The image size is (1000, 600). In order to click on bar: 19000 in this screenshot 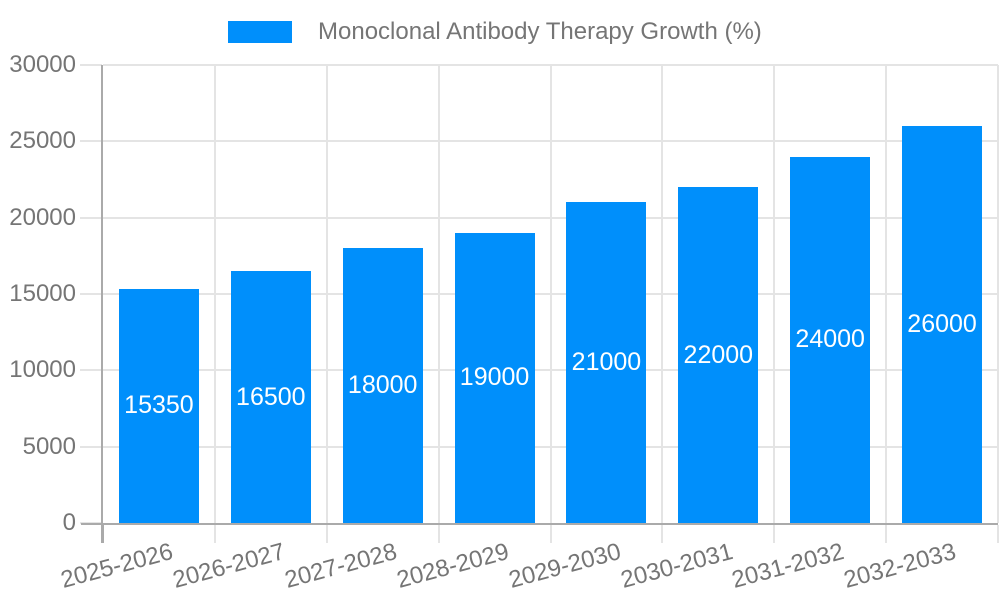, I will do `click(494, 377)`.